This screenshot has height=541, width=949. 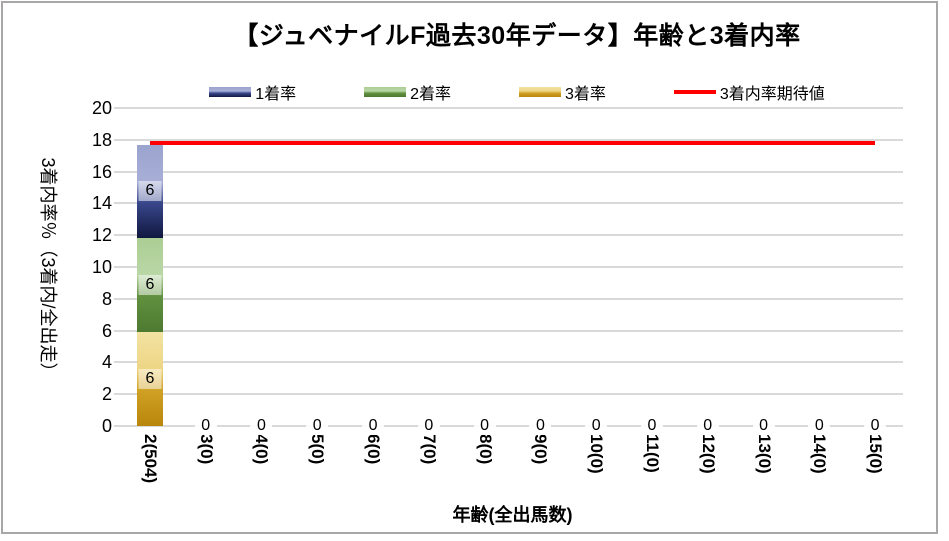 I want to click on y-tick-label: 8, so click(x=106, y=298).